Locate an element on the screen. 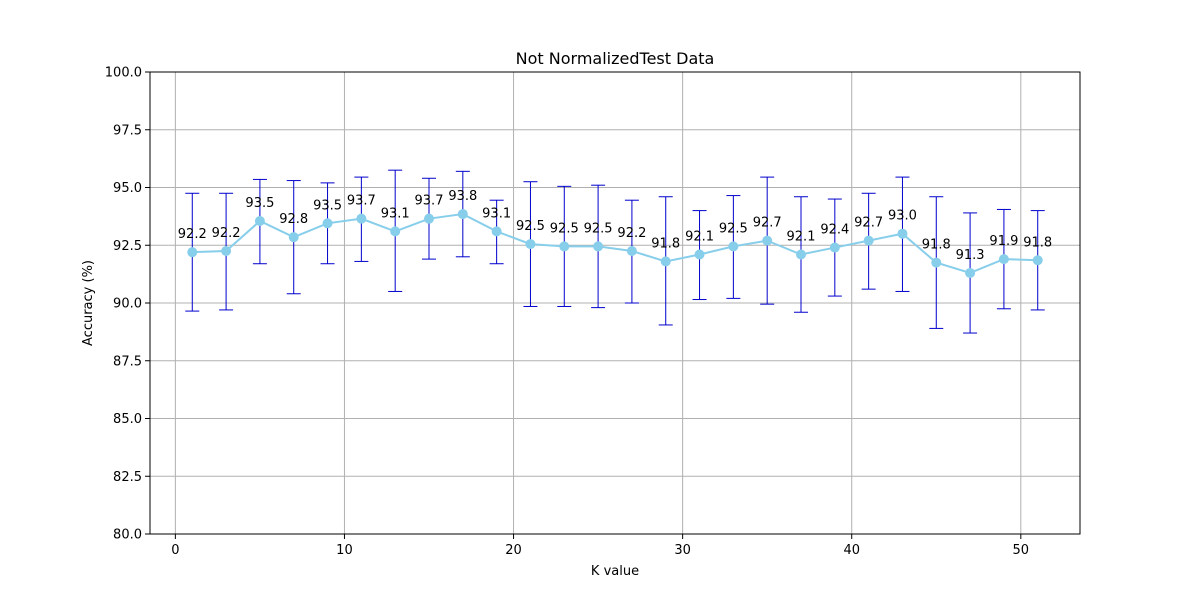 This screenshot has height=600, width=1200. chart-title: Not NormalizedTest Data is located at coordinates (615, 58).